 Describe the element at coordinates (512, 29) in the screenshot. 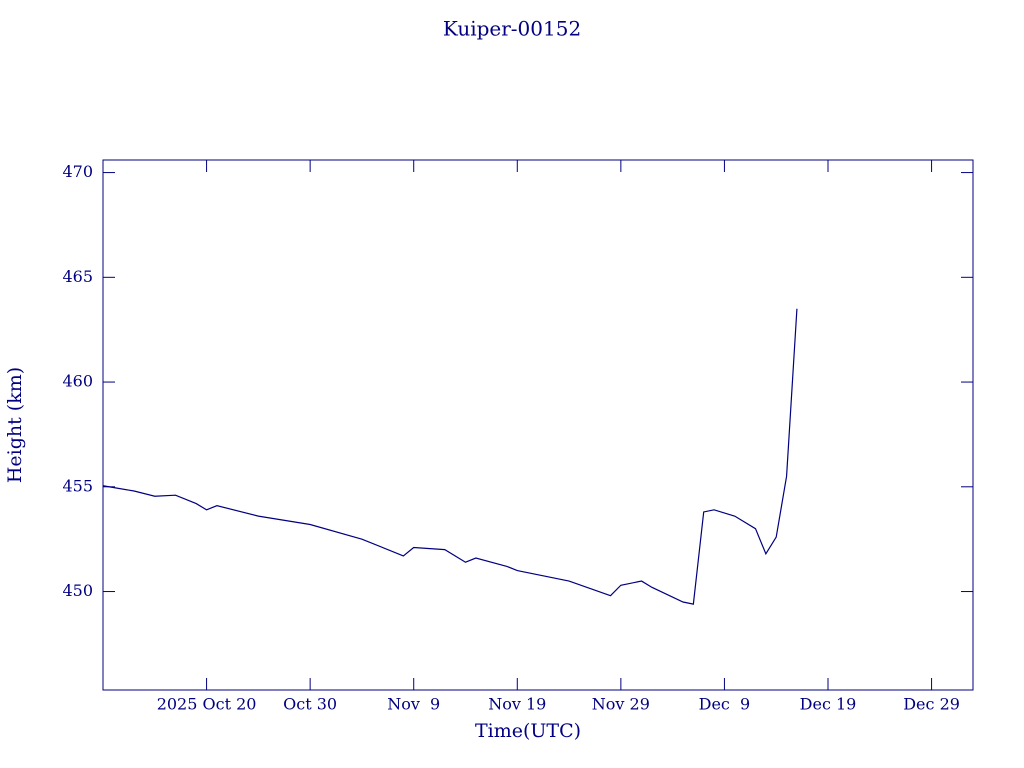

I see `chart-title: Kuiper-00152` at that location.